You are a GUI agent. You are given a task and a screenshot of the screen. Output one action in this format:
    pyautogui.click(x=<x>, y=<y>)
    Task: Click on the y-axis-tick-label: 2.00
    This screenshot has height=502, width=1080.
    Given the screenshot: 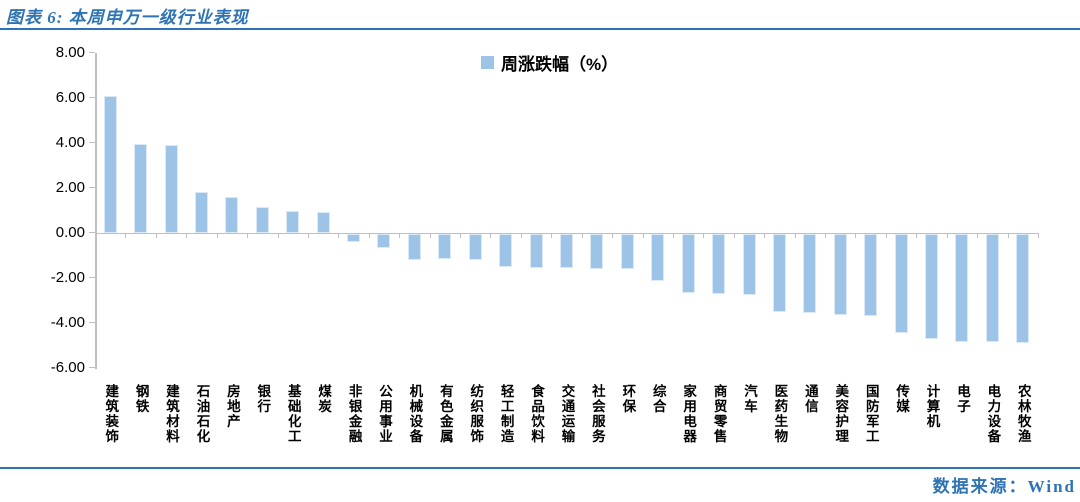 What is the action you would take?
    pyautogui.click(x=70, y=187)
    